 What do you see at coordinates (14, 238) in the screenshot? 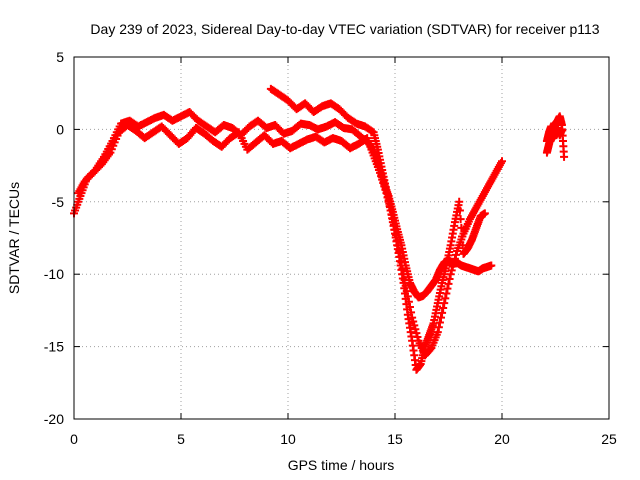
I see `y-axis-label: SDTVAR / TECUs` at bounding box center [14, 238].